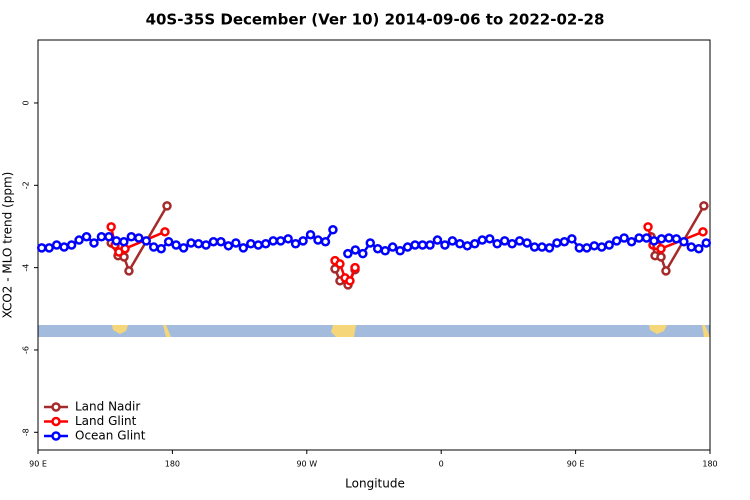 Image resolution: width=750 pixels, height=500 pixels. I want to click on y-tick-label: -8, so click(26, 432).